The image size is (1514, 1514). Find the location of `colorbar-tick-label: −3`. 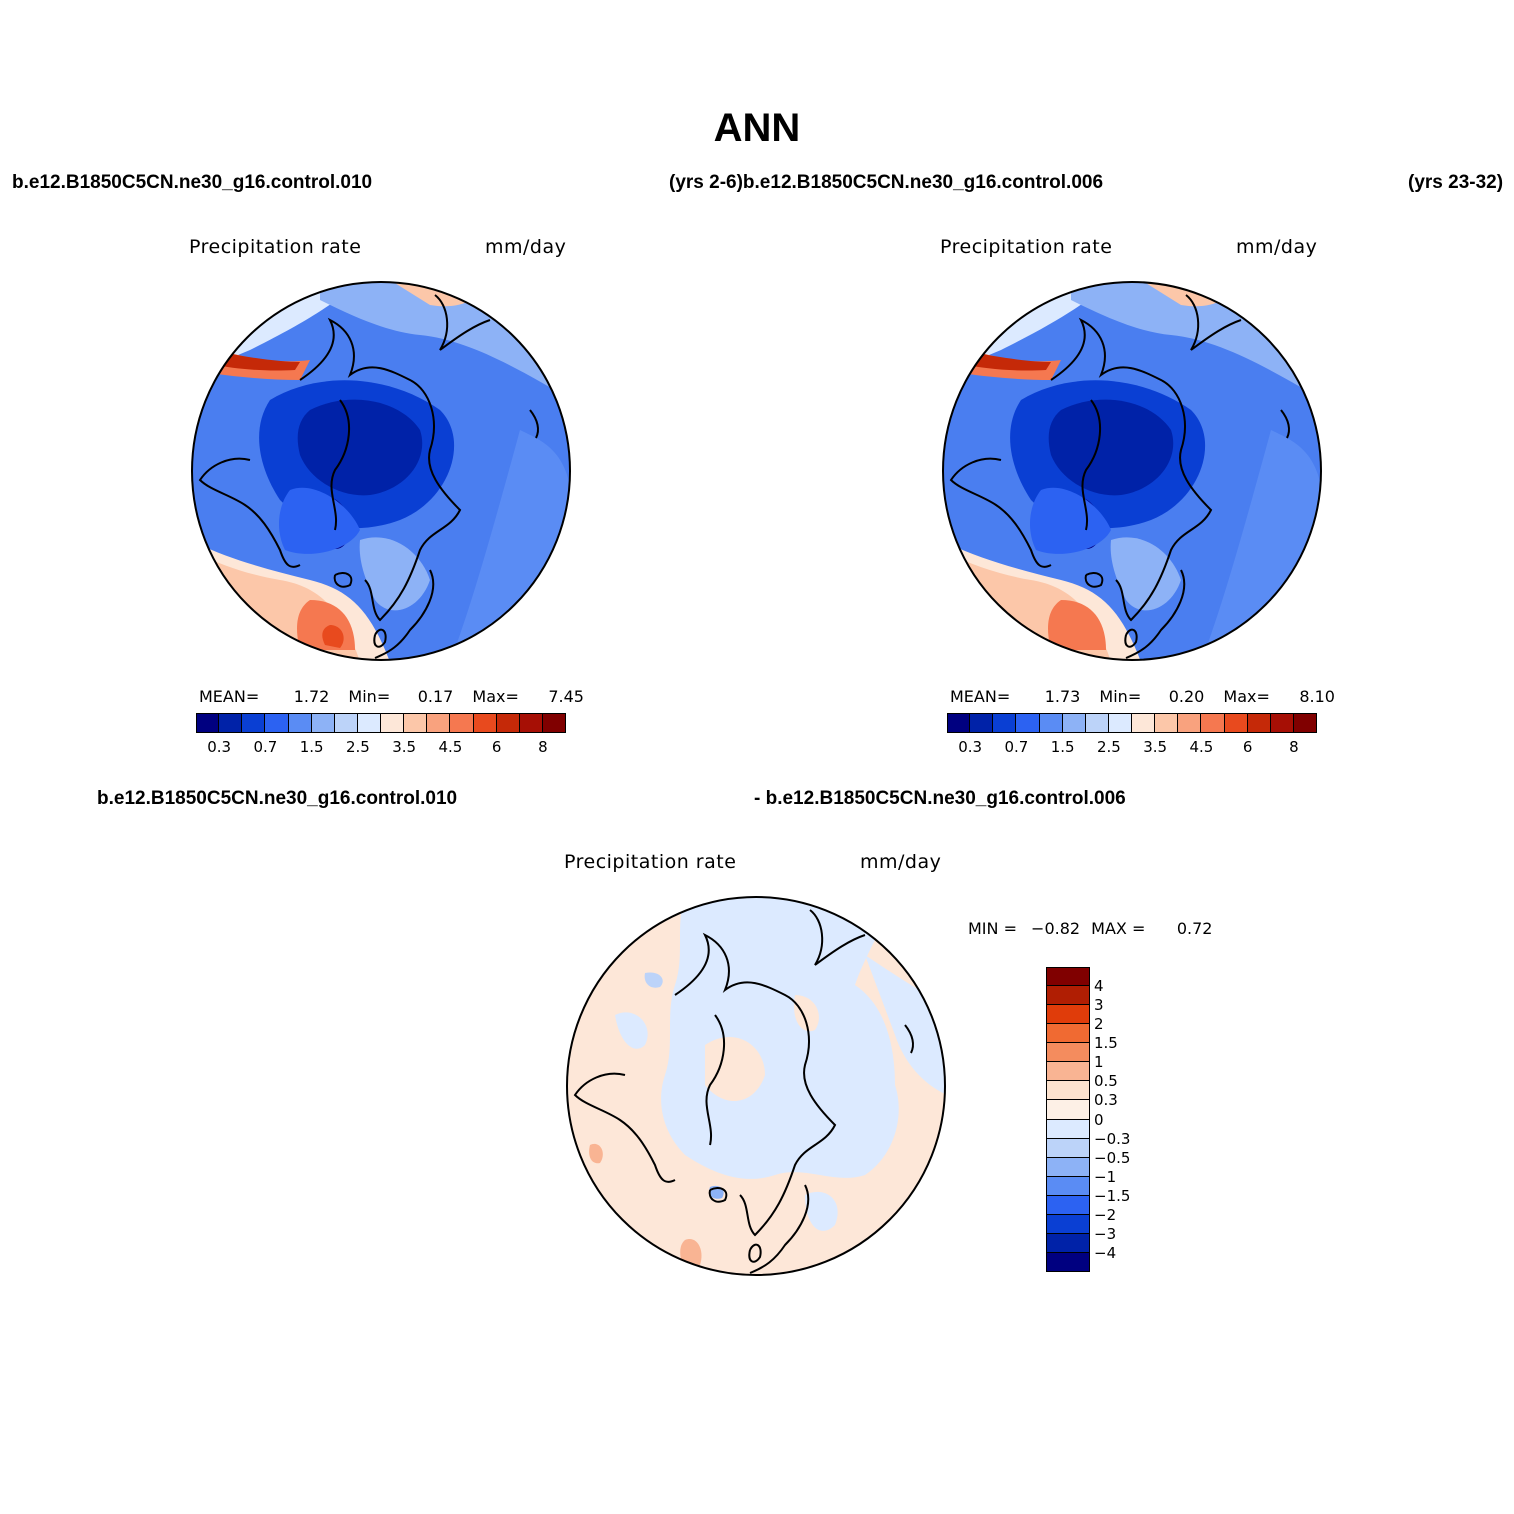

colorbar-tick-label: −3 is located at coordinates (1105, 1233).